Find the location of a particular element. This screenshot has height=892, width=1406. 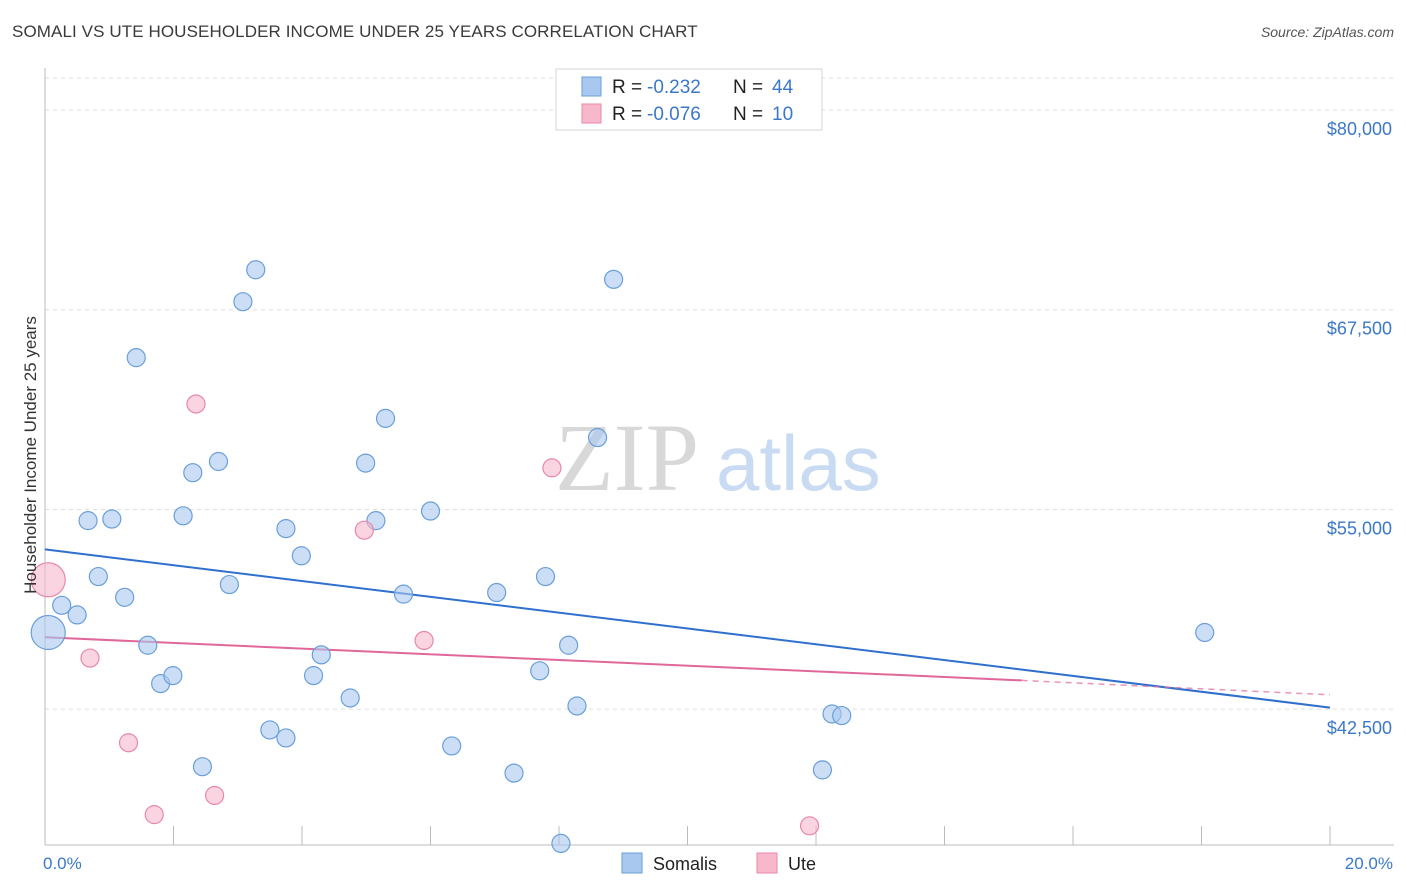

bottom-legend-label-0: Somalis is located at coordinates (685, 864).